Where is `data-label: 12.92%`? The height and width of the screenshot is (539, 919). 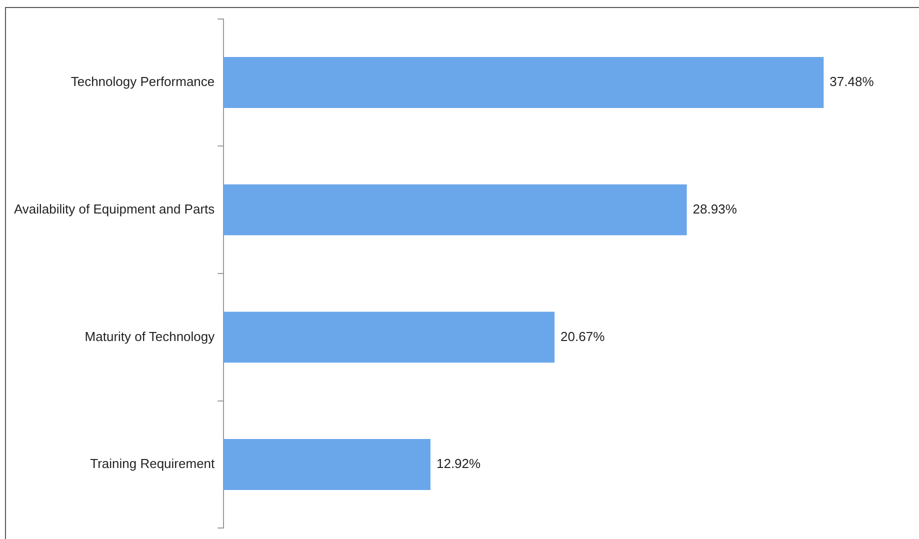
data-label: 12.92% is located at coordinates (459, 464).